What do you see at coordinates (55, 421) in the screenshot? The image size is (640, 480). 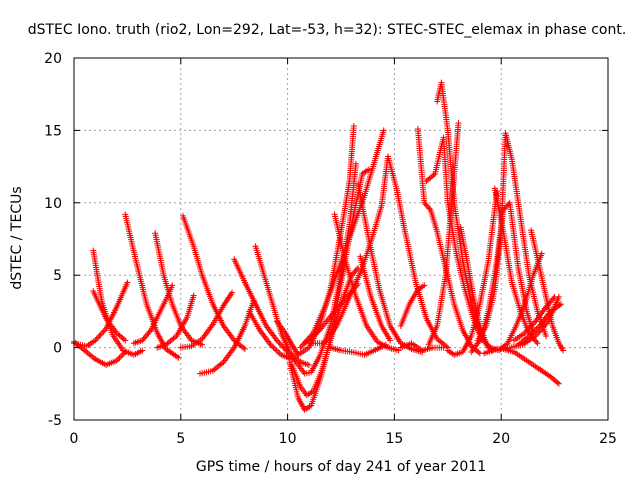 I see `y-tick-label: -5` at bounding box center [55, 421].